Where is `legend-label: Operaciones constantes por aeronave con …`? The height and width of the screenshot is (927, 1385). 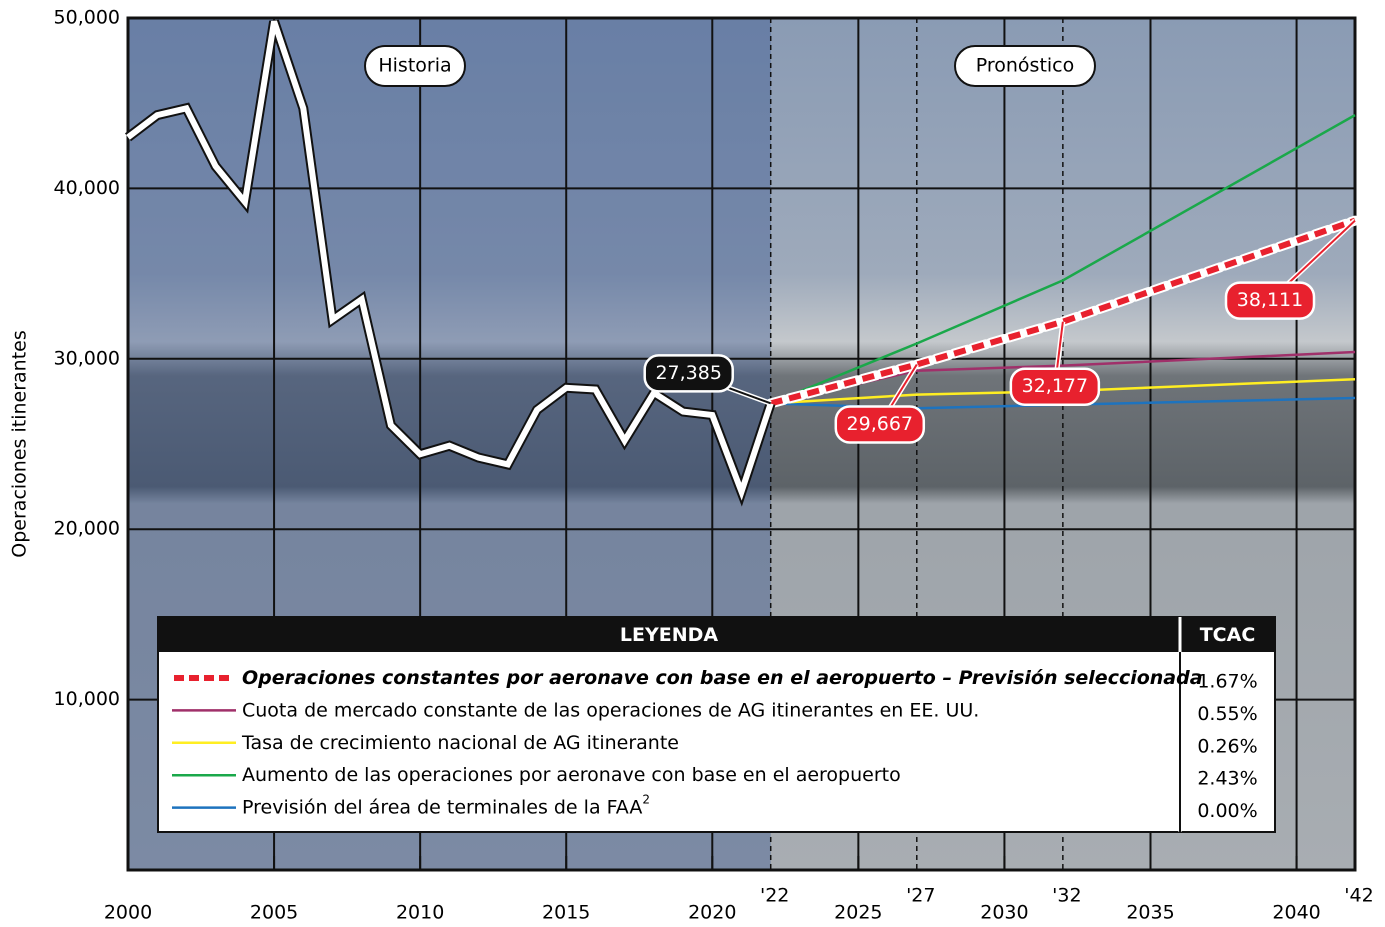
legend-label: Operaciones constantes por aeronave con … is located at coordinates (722, 678).